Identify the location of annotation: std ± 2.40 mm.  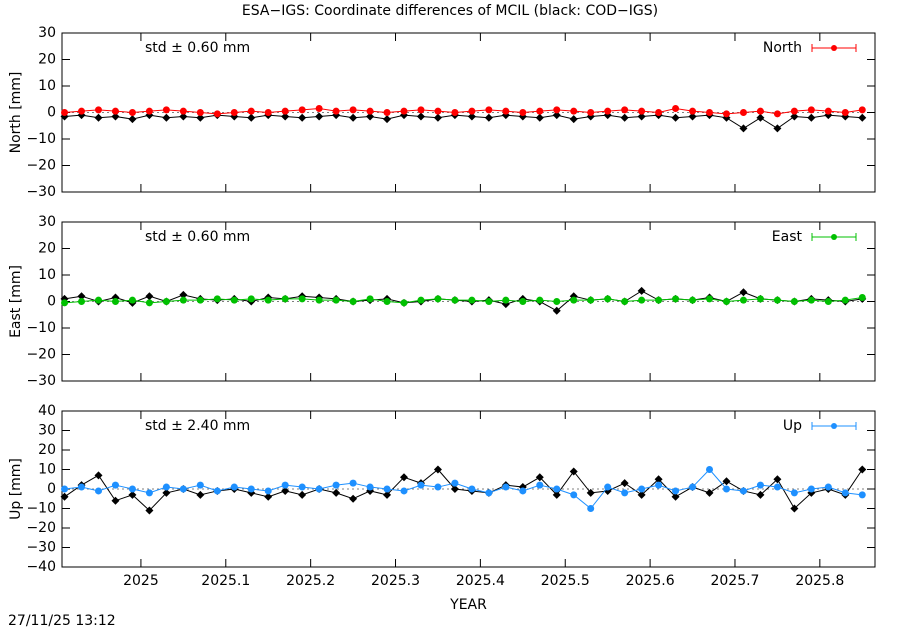
(197, 426).